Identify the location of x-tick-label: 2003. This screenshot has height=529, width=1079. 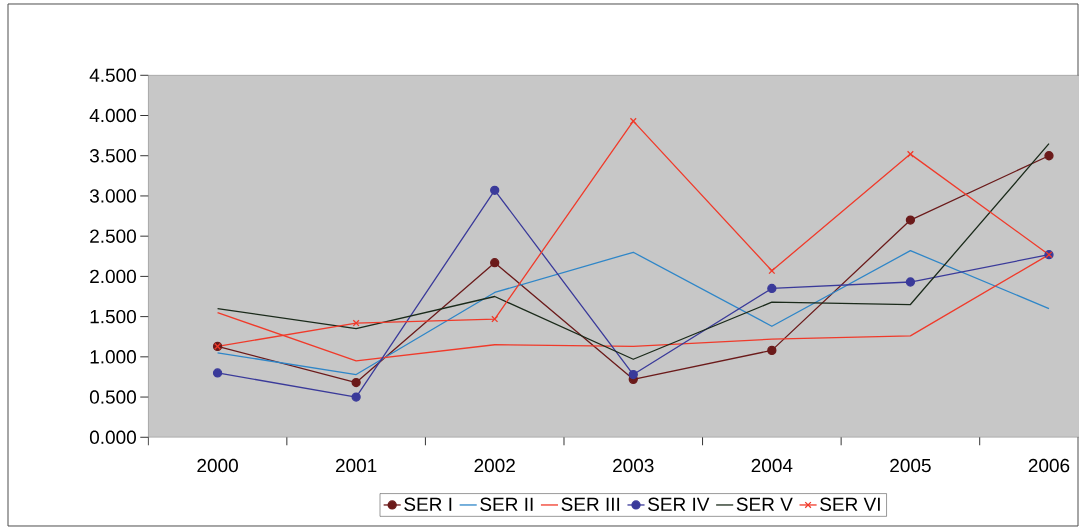
(633, 465).